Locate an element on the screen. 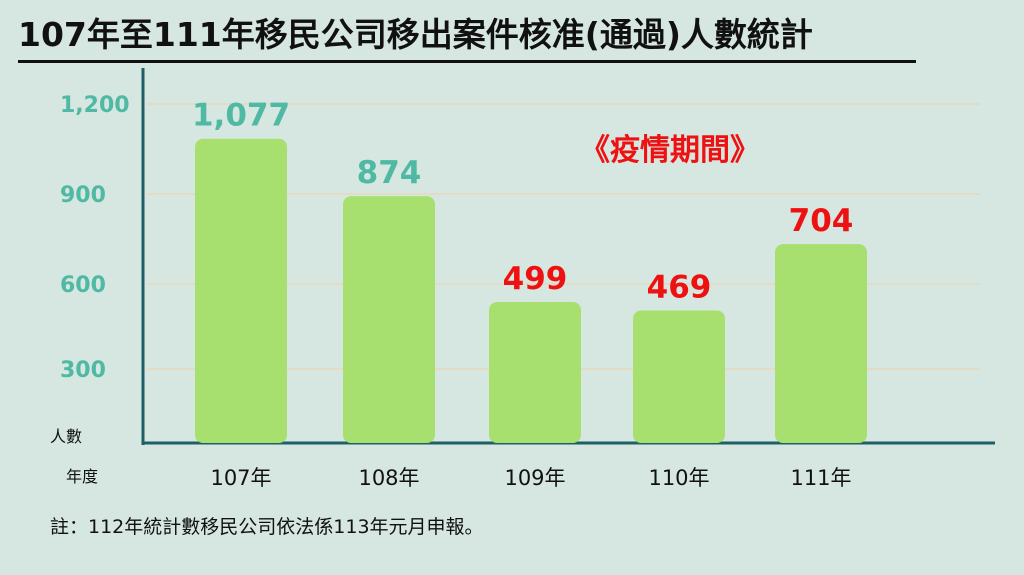 The width and height of the screenshot is (1024, 575). footnote: 註：112年統計數移民公司依法係113年元月申報。 is located at coordinates (267, 527).